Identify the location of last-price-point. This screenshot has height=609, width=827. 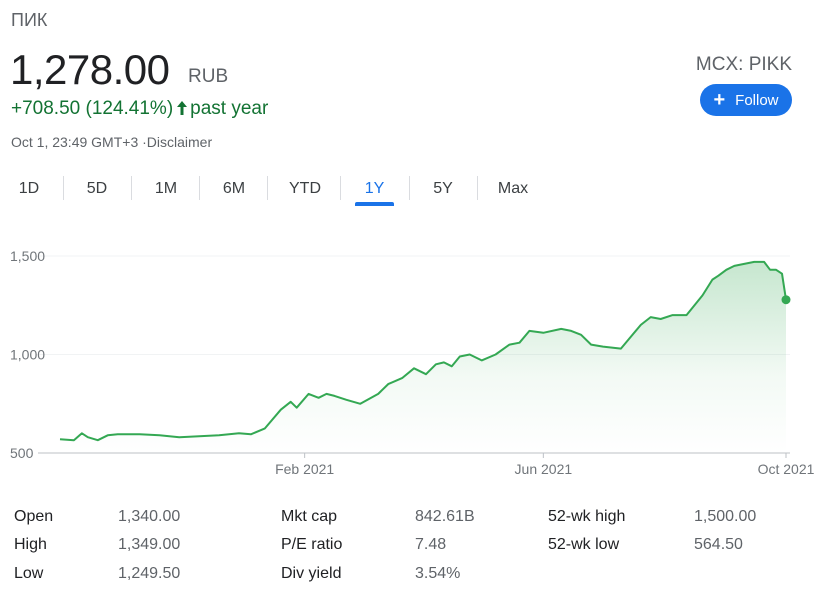
(786, 300).